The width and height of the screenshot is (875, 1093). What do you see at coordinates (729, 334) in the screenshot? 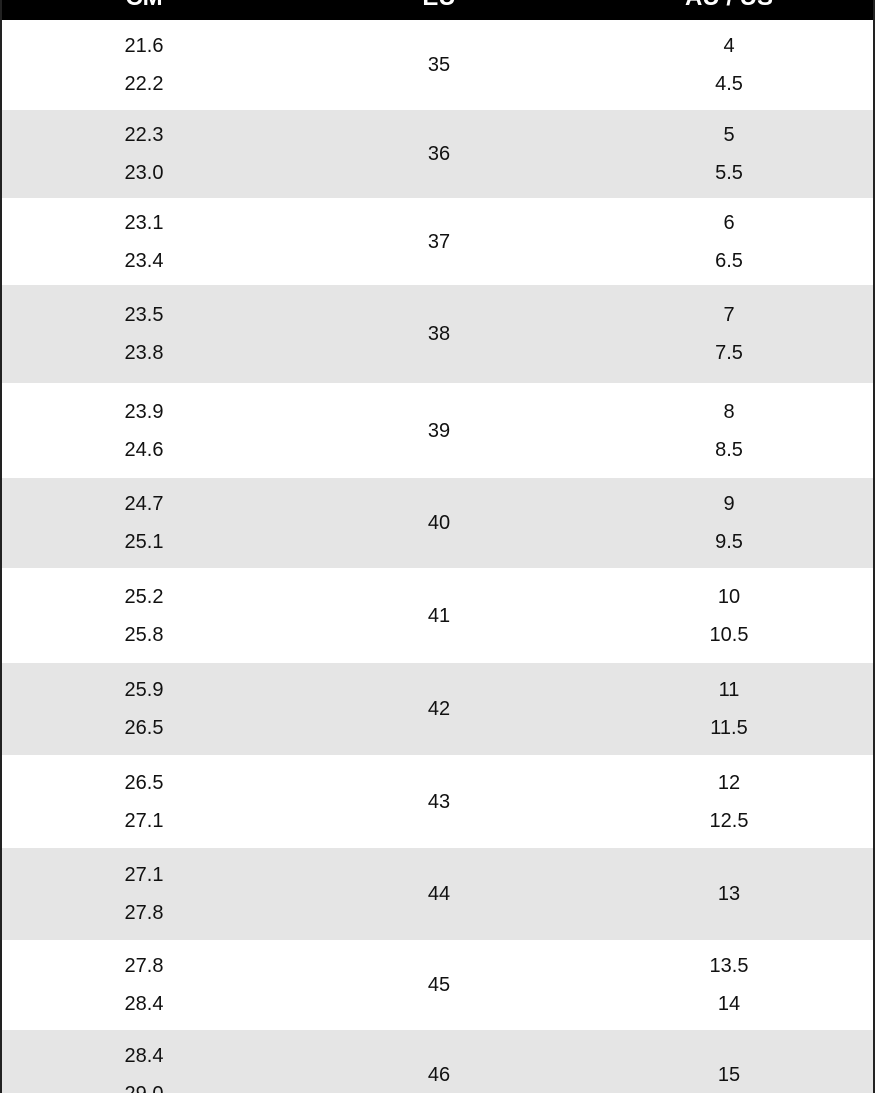
I see `au-cell: 7 7.5` at bounding box center [729, 334].